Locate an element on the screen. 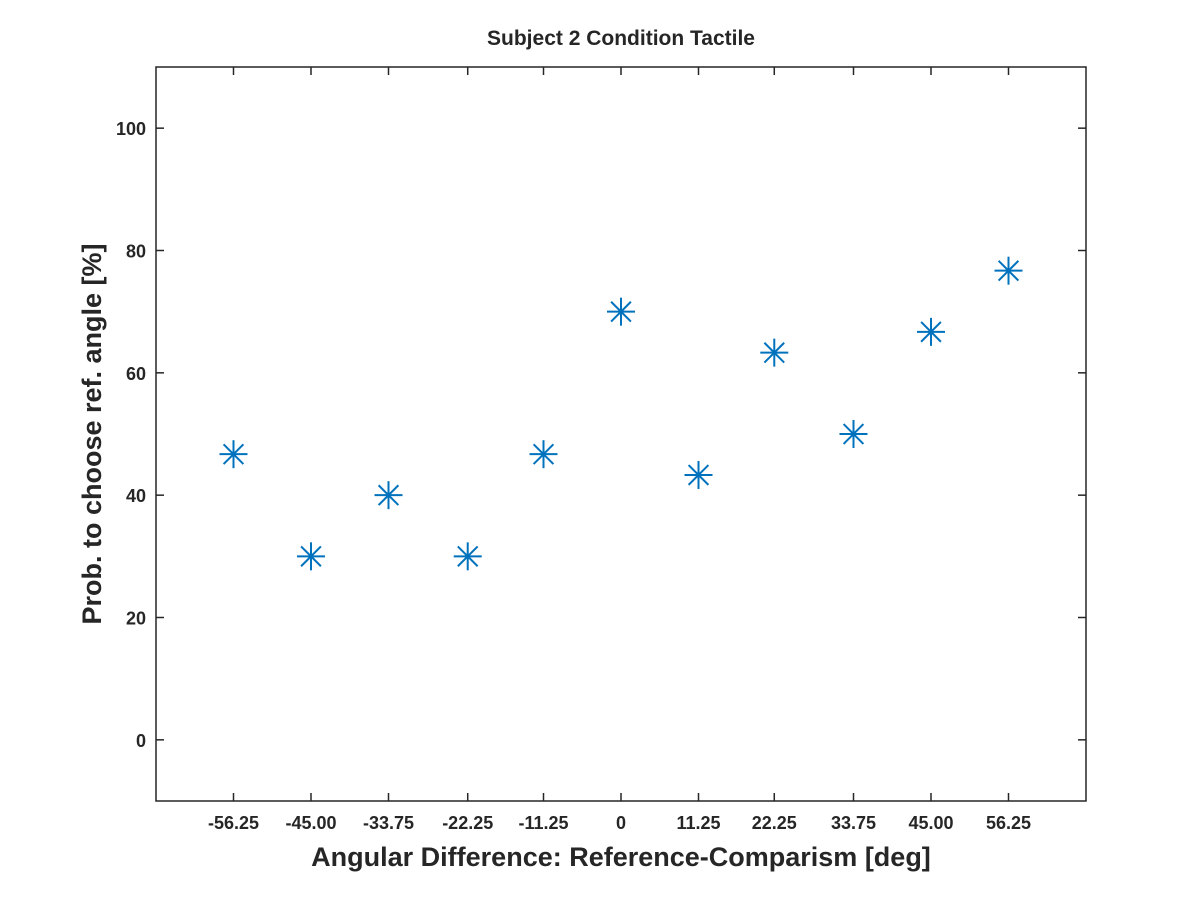 This screenshot has height=900, width=1200. y-tick-label: 100 is located at coordinates (131, 129).